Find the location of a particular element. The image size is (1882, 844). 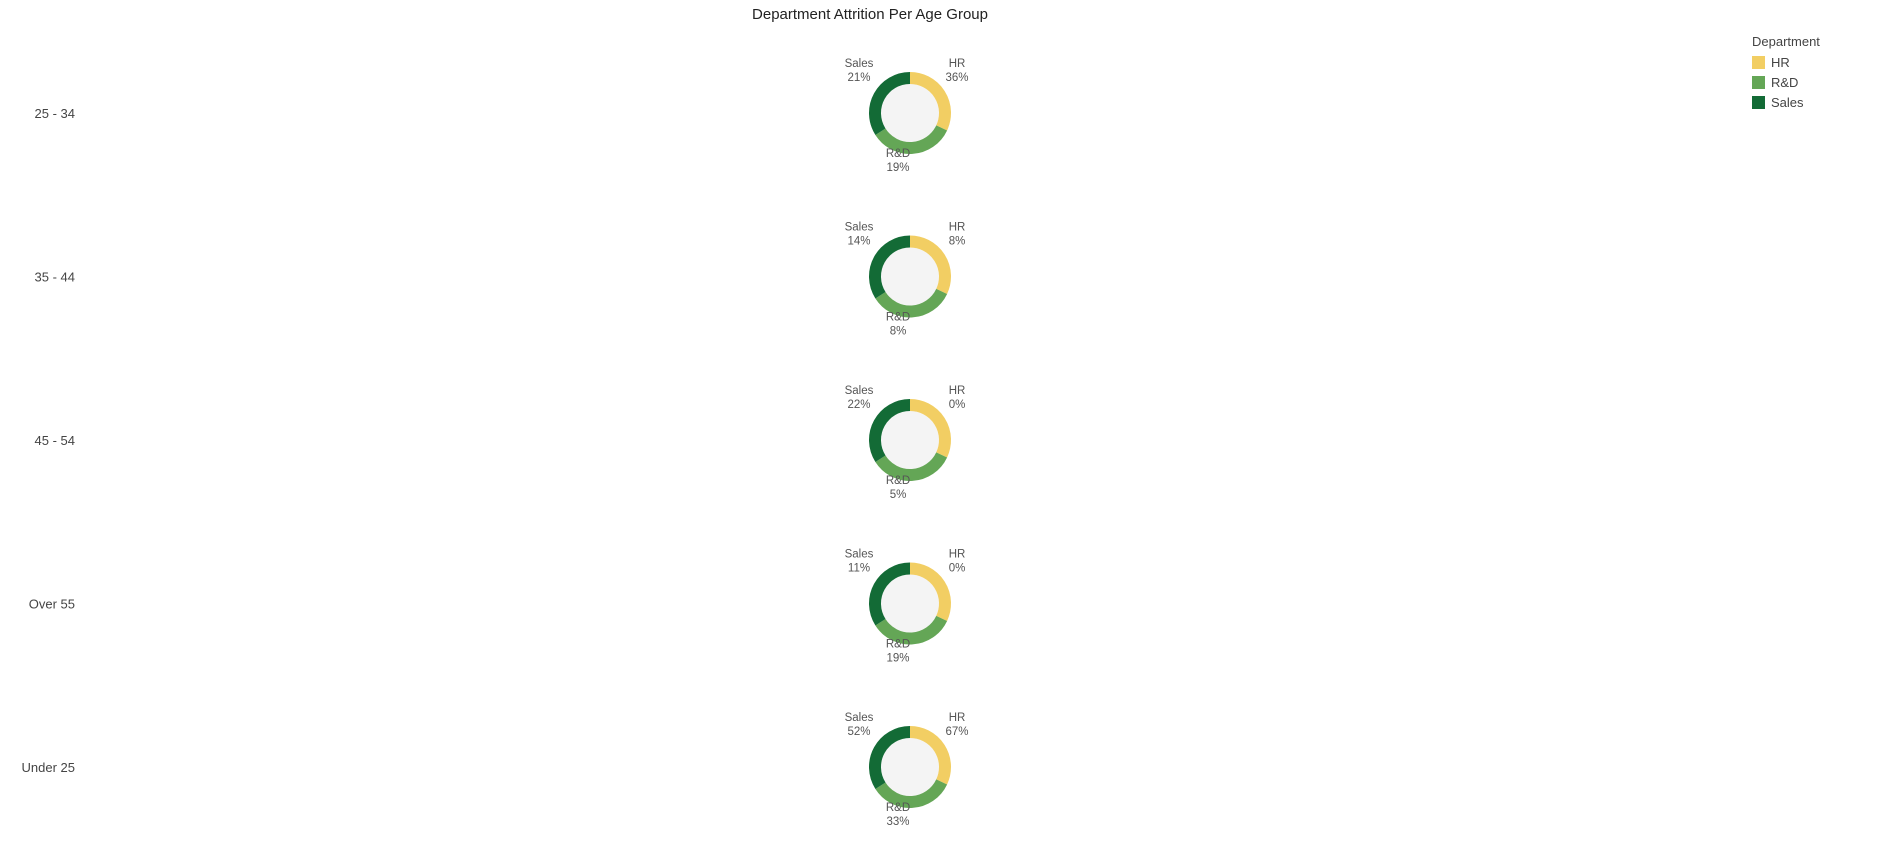

slice-label-value-sales: 14% is located at coordinates (858, 242).